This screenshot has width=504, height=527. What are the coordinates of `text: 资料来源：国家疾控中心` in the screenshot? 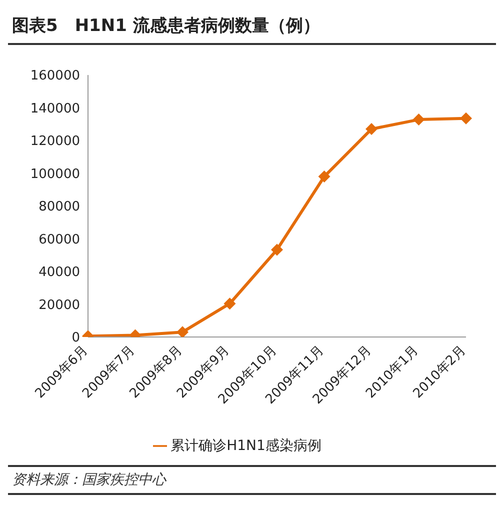 It's located at (89, 480).